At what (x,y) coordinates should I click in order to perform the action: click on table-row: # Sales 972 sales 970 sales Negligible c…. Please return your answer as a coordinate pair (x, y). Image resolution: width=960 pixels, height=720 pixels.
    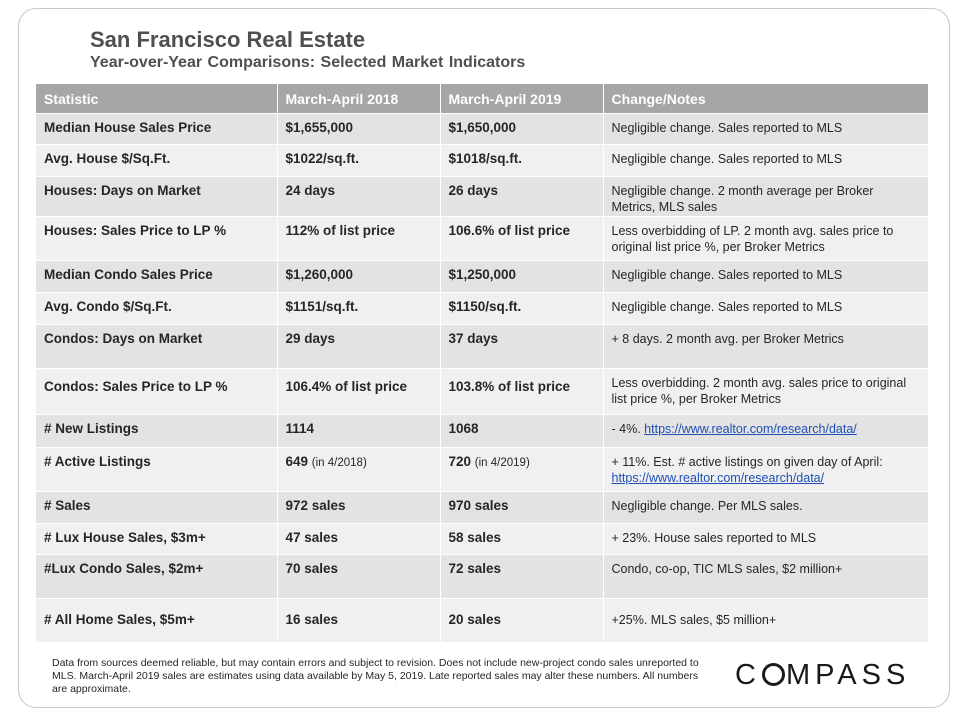
    Looking at the image, I should click on (482, 507).